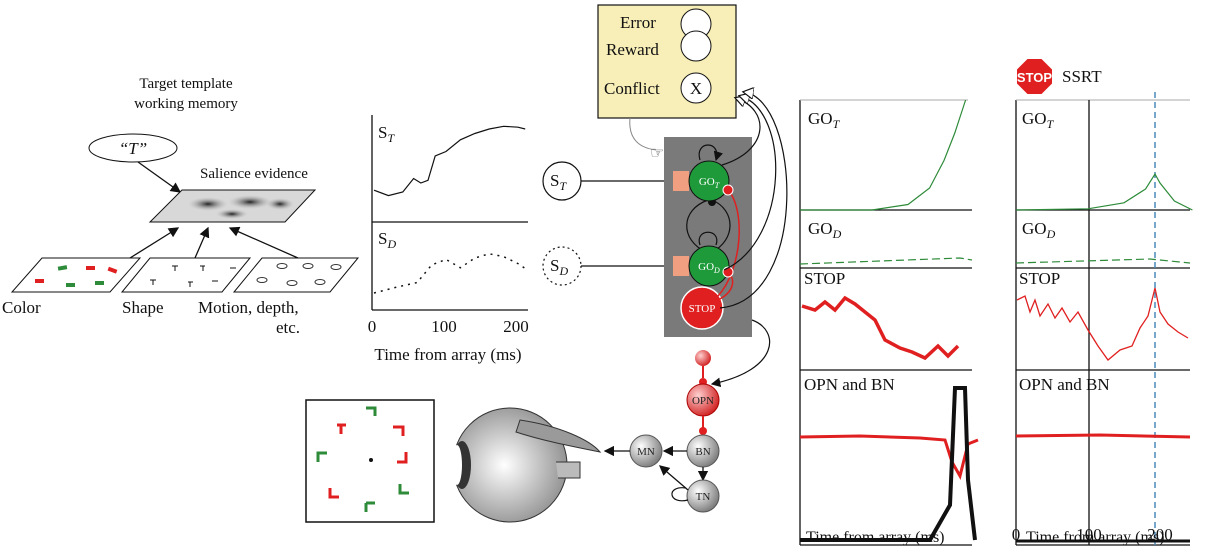 The width and height of the screenshot is (1218, 550). I want to click on no-stop-go-d-trace, so click(886, 261).